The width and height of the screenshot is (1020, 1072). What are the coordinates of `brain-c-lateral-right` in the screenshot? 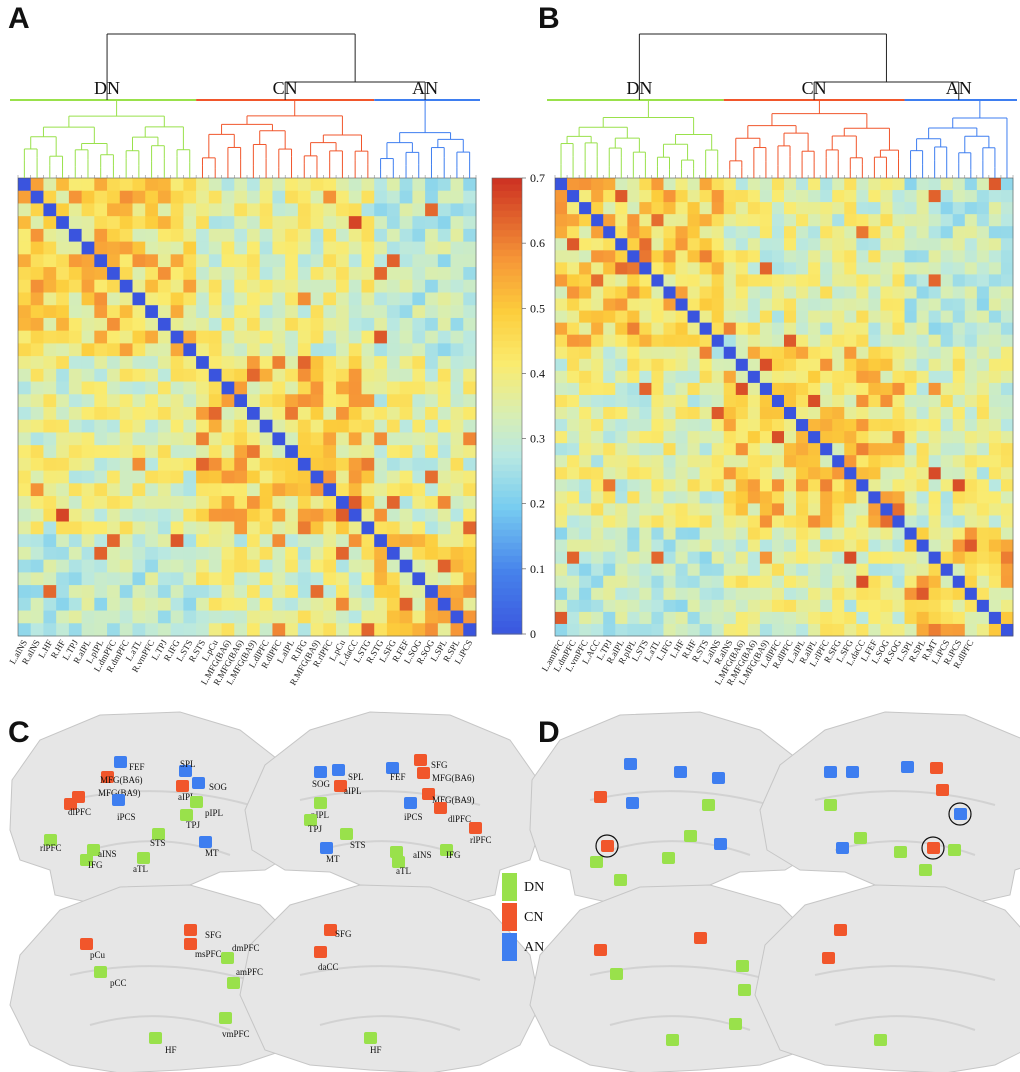 It's located at (392, 808).